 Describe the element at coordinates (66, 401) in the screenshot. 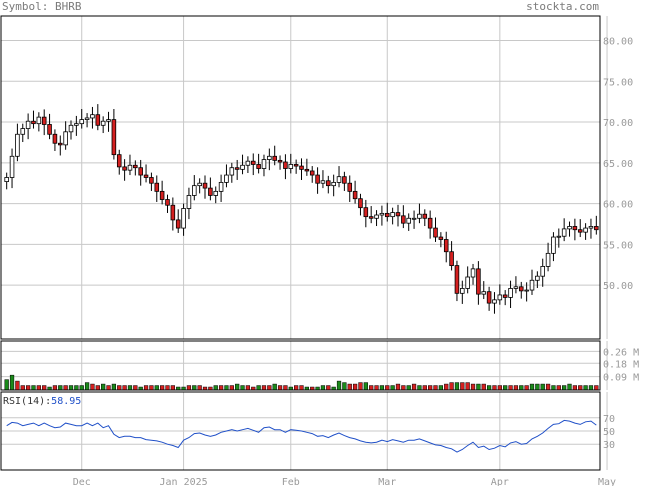

I see `rsi-value: 58.95` at that location.